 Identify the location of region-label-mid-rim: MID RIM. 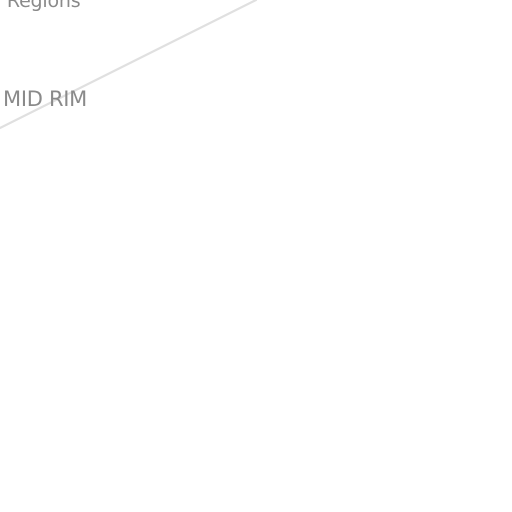
(45, 99).